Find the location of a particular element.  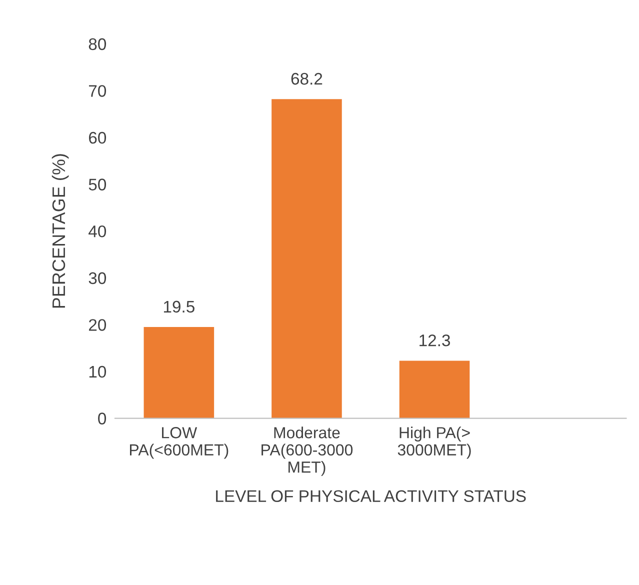

data-label: 19.5 is located at coordinates (179, 306).